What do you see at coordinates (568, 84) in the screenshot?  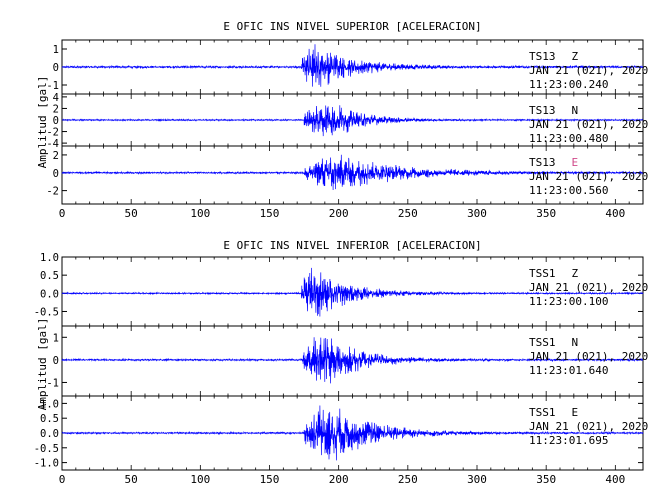 I see `time-label: 11:23:00.240` at bounding box center [568, 84].